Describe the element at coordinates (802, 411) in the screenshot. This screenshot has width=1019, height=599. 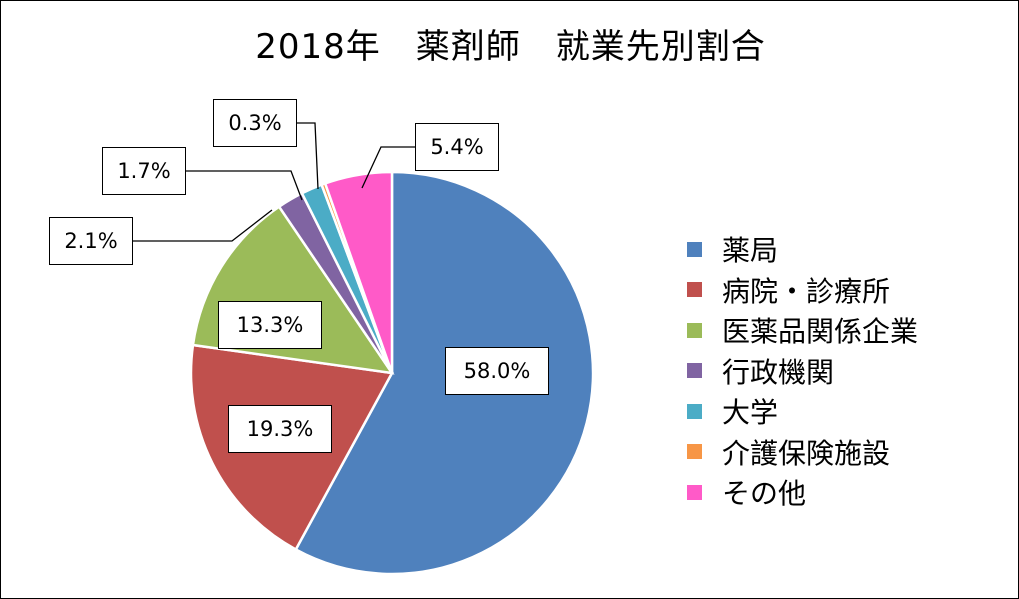
I see `legend-item-5: 大学` at that location.